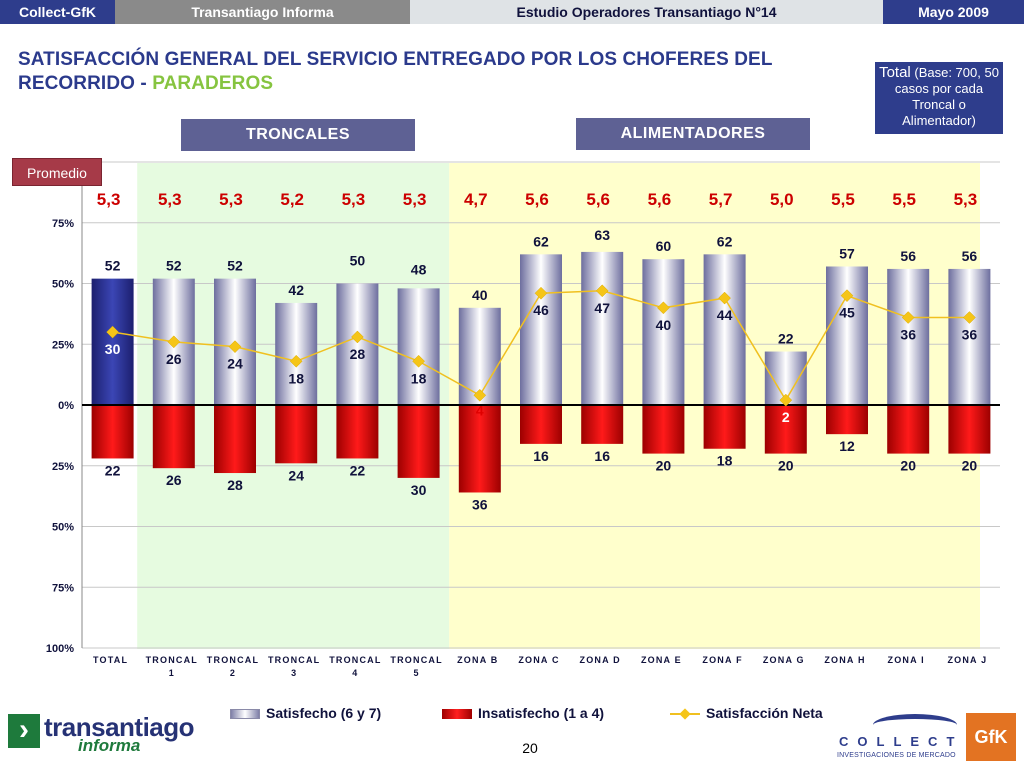 This screenshot has height=768, width=1024. What do you see at coordinates (901, 741) in the screenshot?
I see `collect-logo-word: COLLECT` at bounding box center [901, 741].